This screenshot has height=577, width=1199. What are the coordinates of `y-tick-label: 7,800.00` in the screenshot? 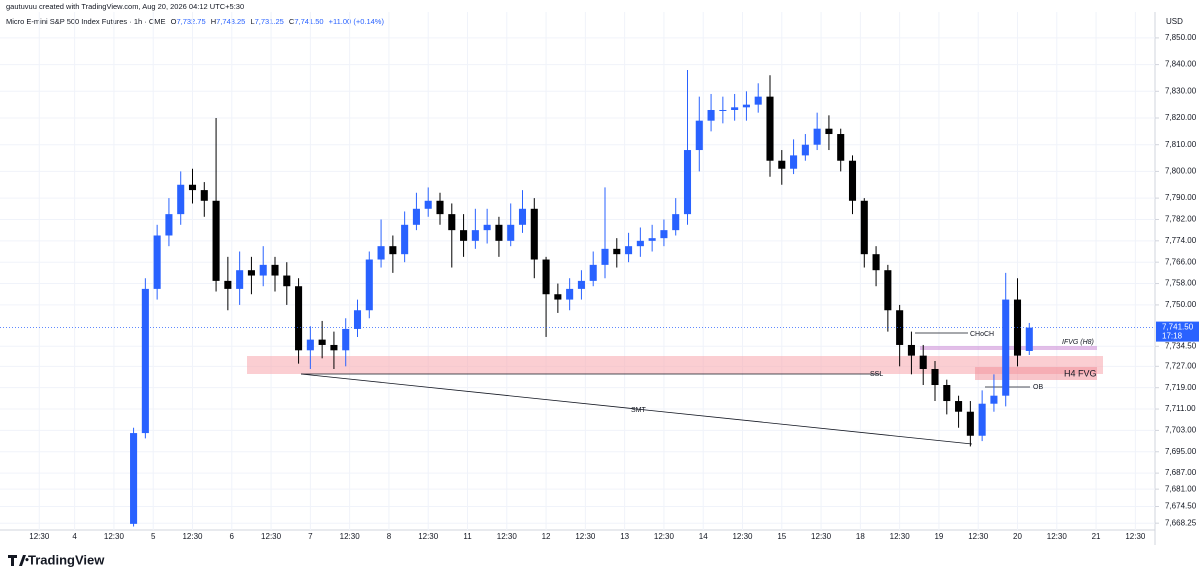 It's located at (1181, 171).